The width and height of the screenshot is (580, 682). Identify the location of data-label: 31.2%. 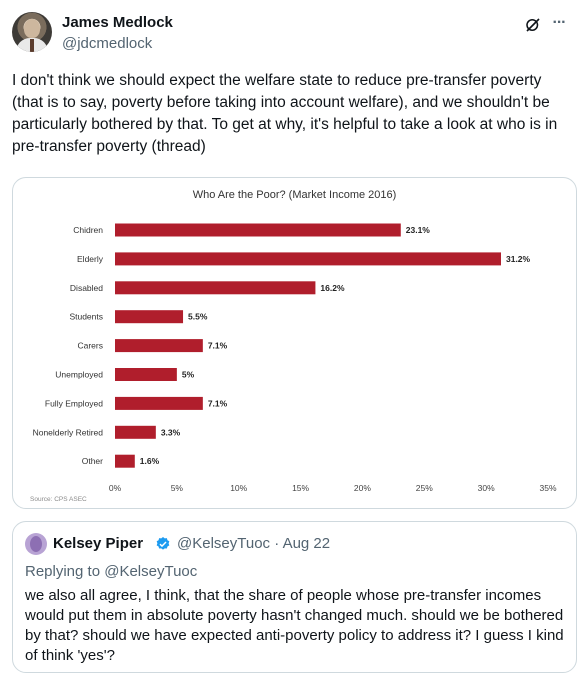
(518, 259).